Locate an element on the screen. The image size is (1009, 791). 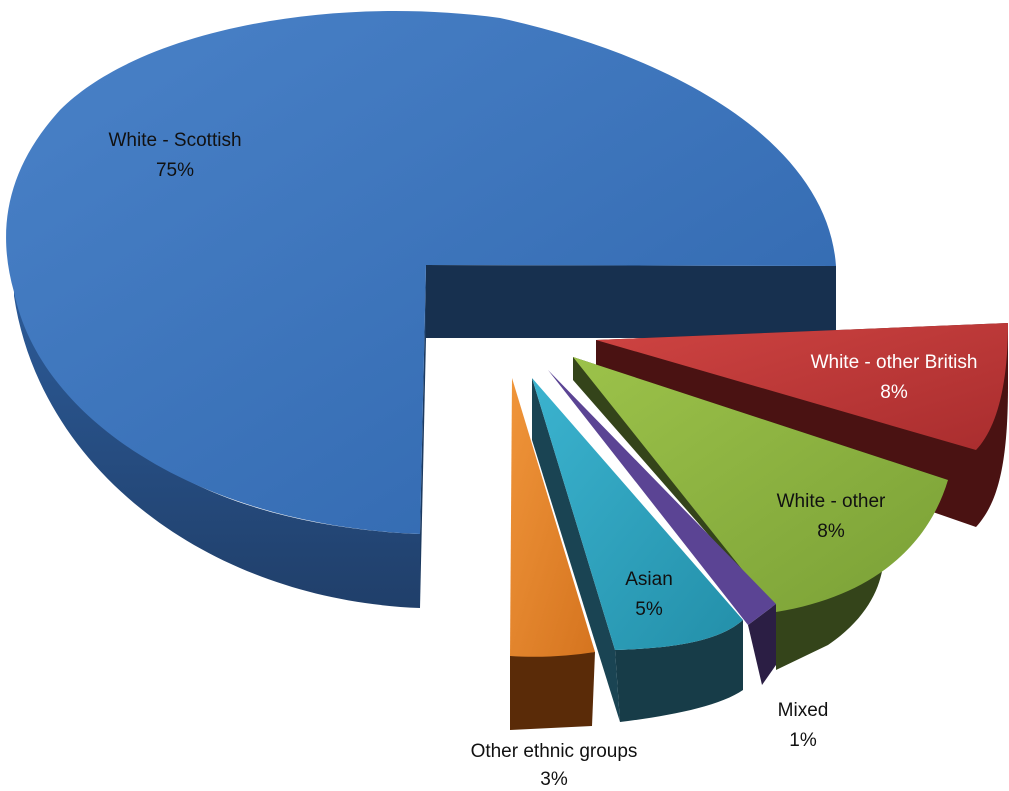
slice-asian is located at coordinates (637, 550).